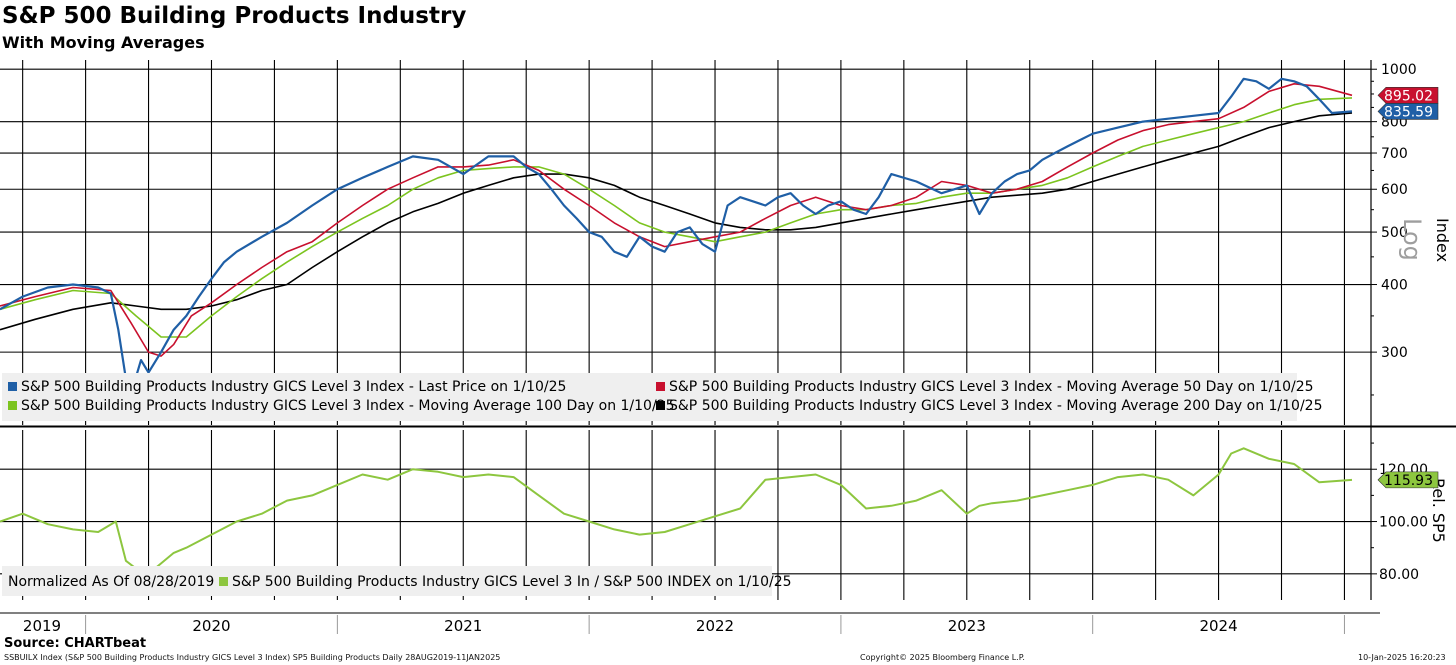 The width and height of the screenshot is (1456, 665). Describe the element at coordinates (1394, 233) in the screenshot. I see `y-tick-label: 500` at that location.